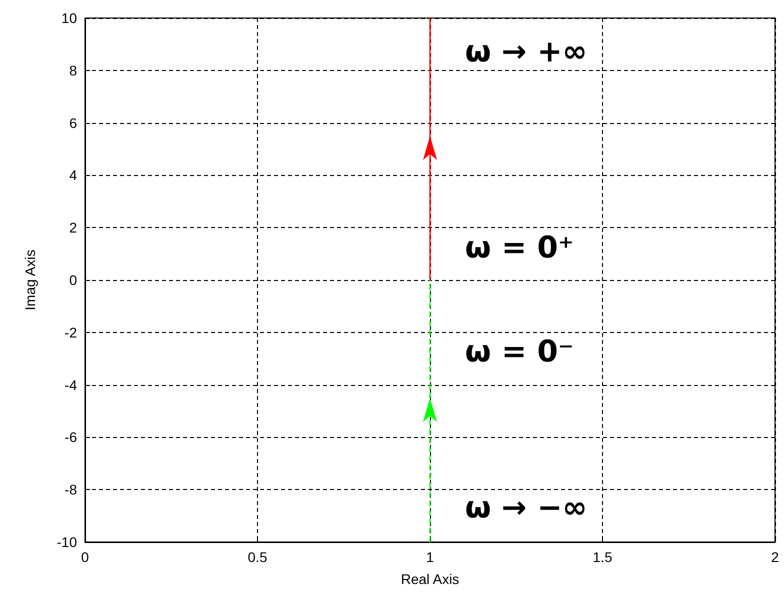 This screenshot has width=784, height=599. Describe the element at coordinates (71, 437) in the screenshot. I see `y-tick-label: -6` at that location.